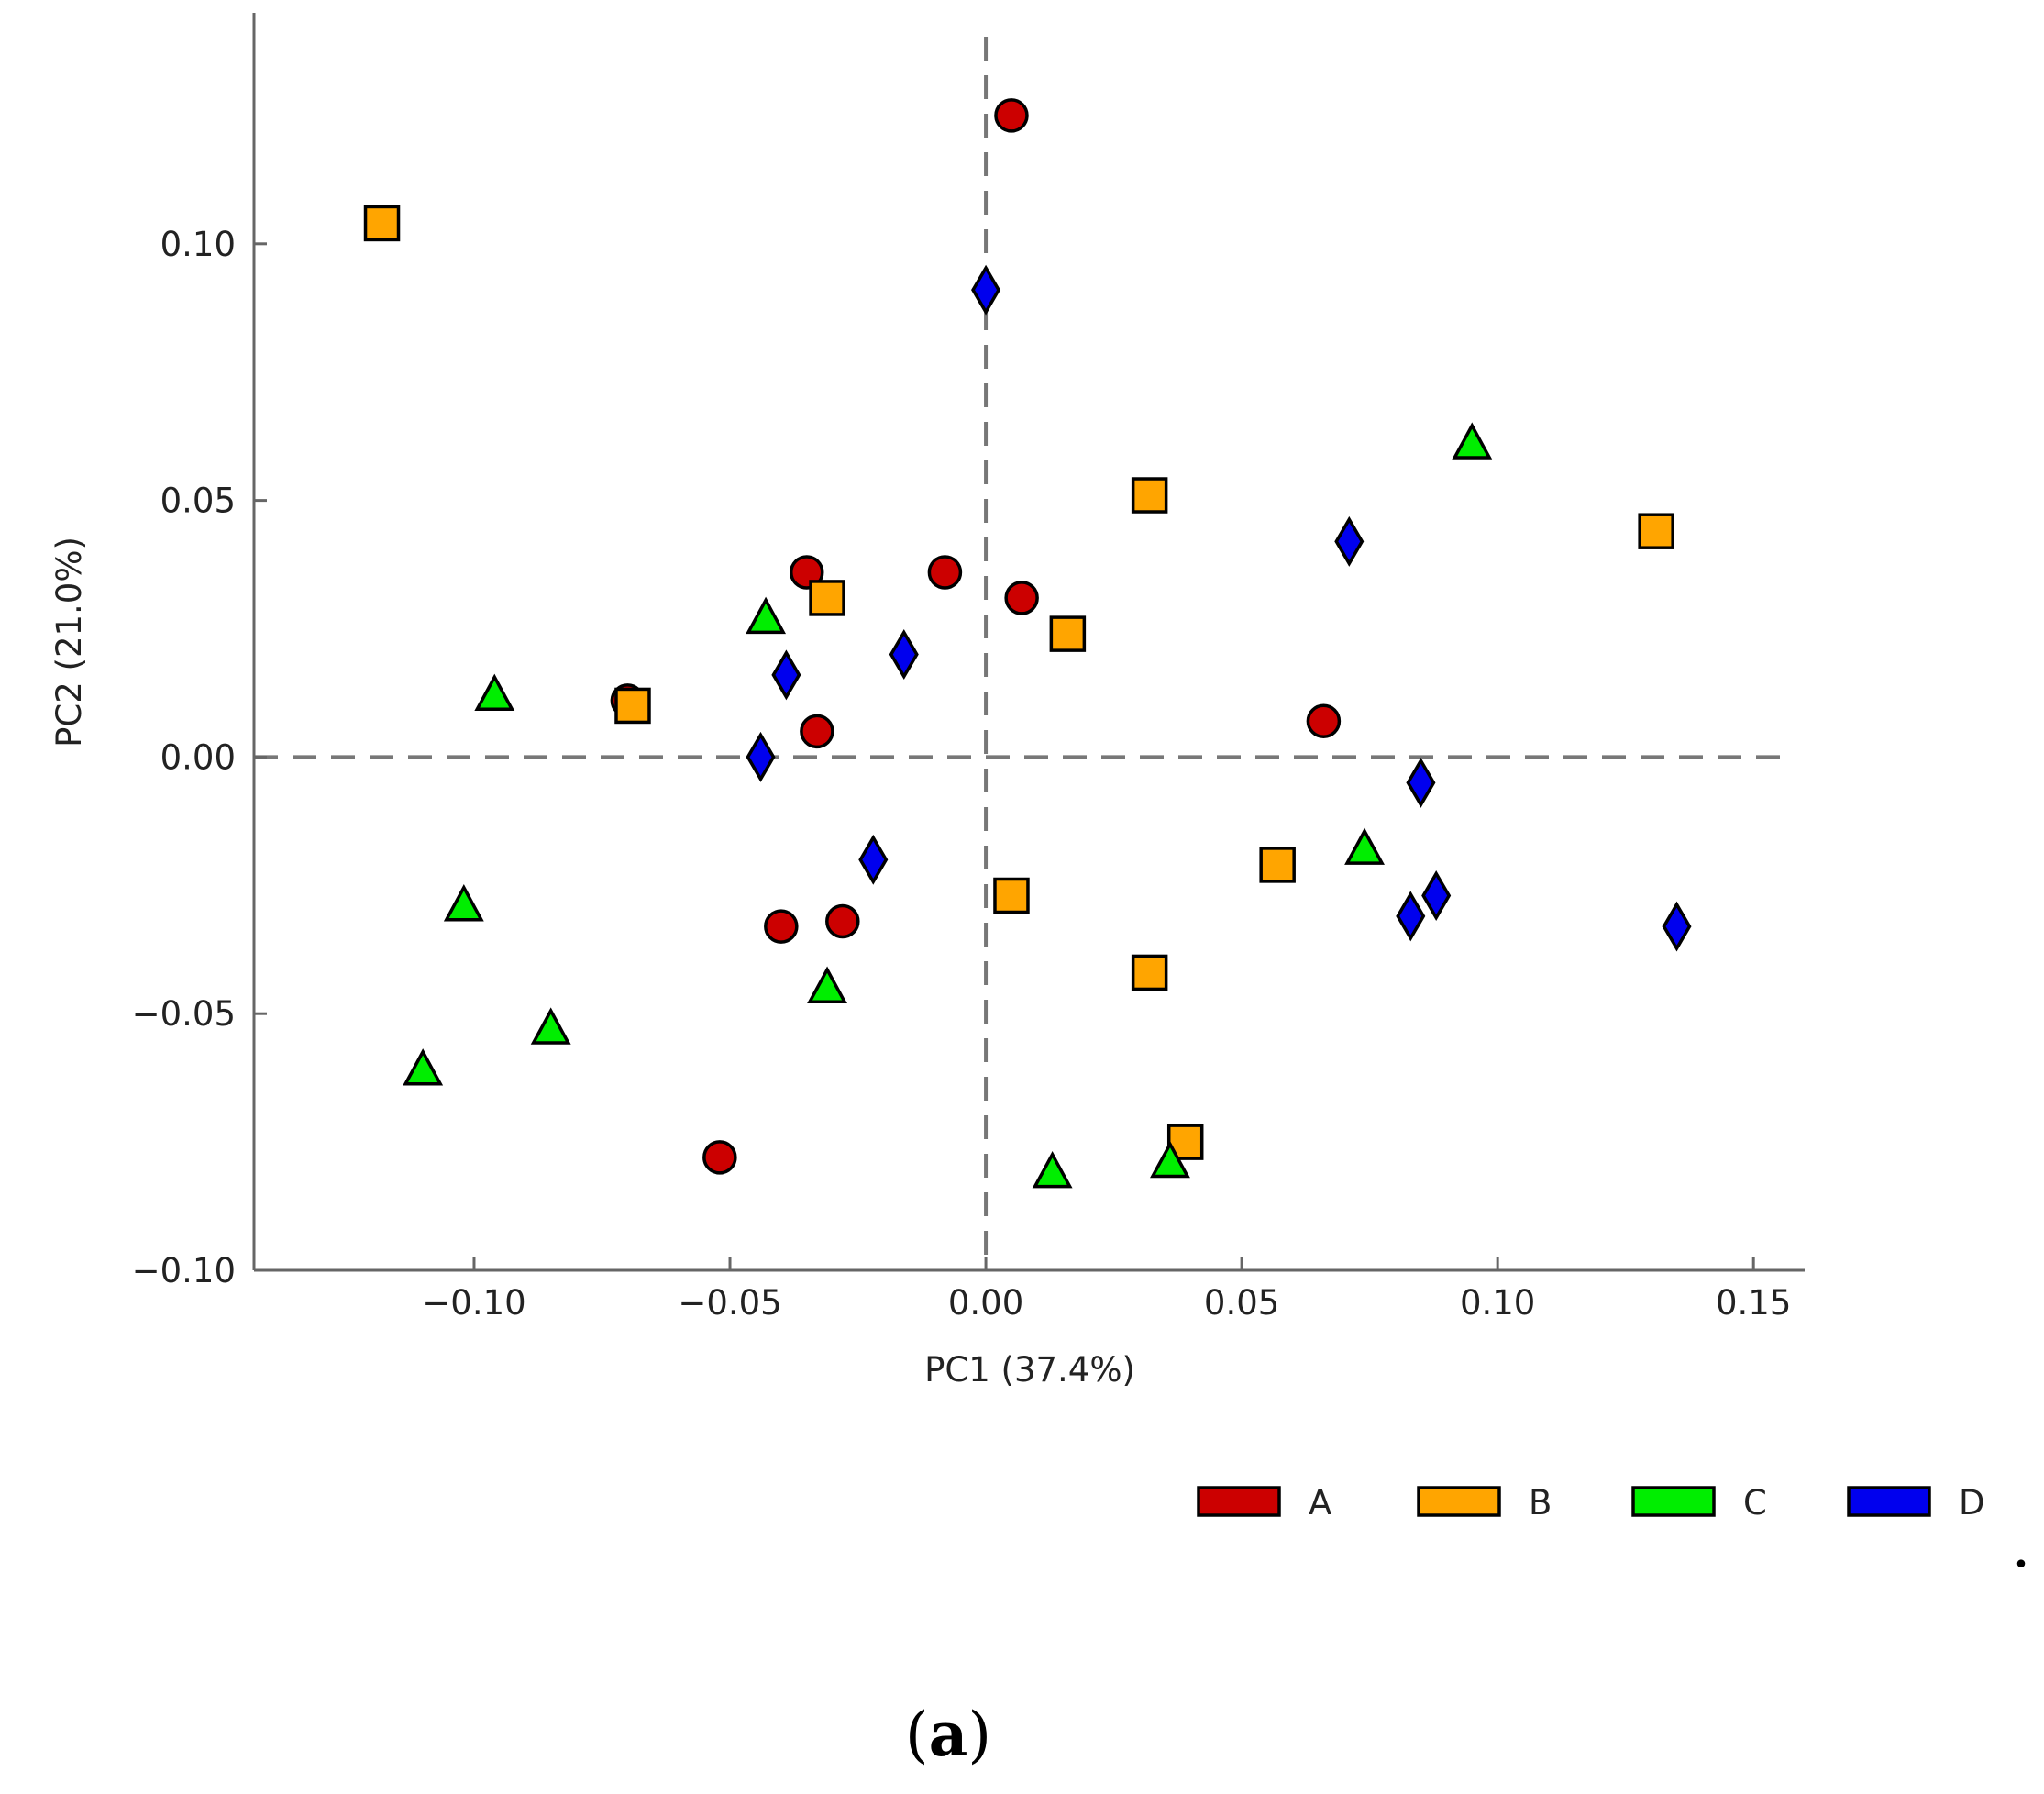 The height and width of the screenshot is (1794, 2044). I want to click on x-tick-label: 0.05, so click(1242, 1303).